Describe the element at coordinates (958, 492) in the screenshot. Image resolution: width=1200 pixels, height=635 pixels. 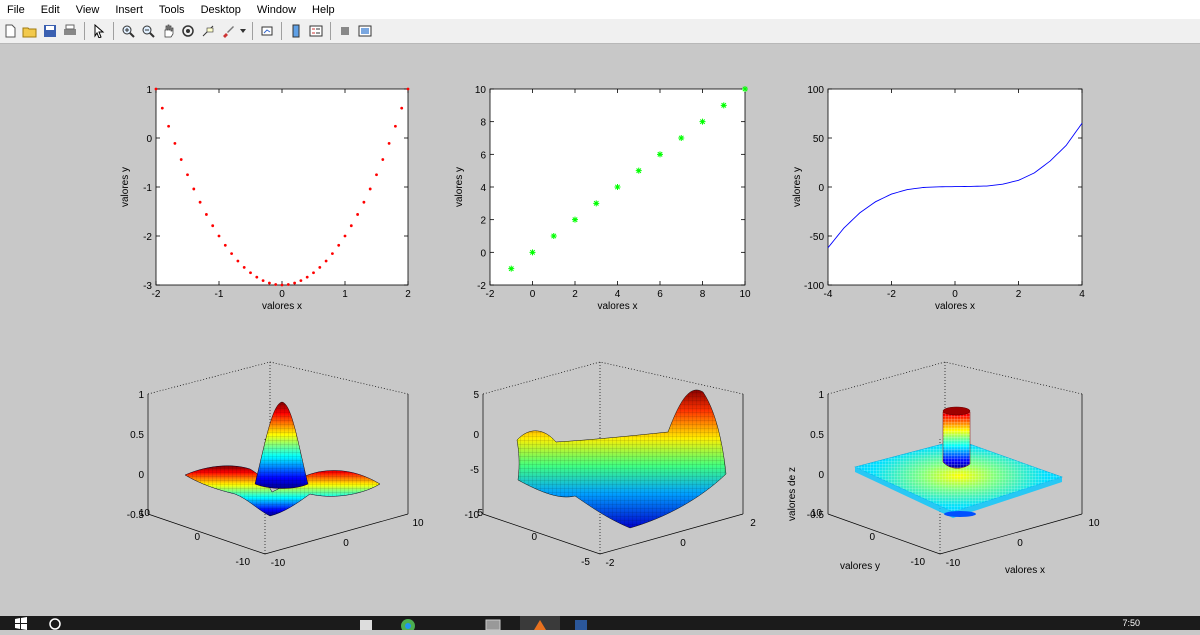
I see `mesh-base-rim` at that location.